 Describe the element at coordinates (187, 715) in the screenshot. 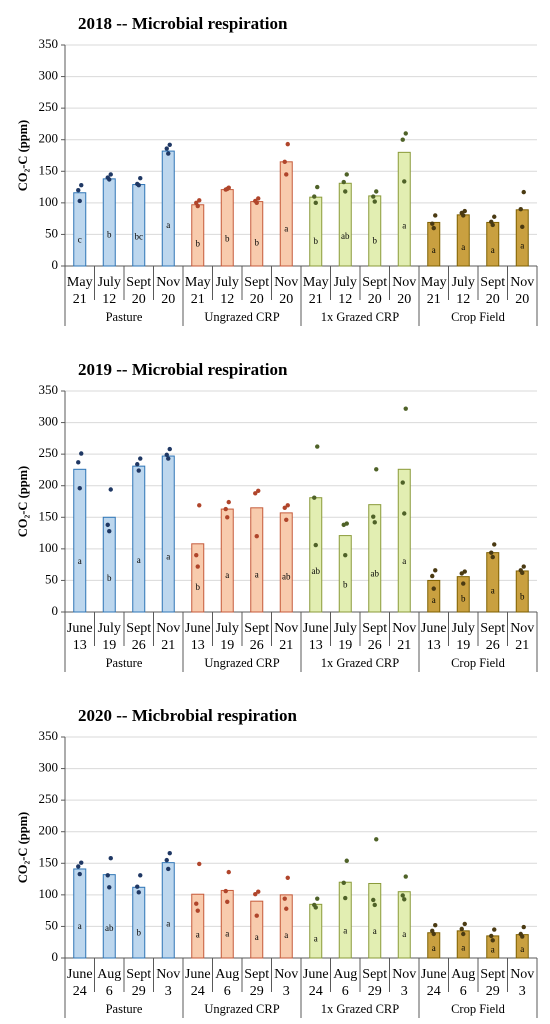

I see `chart-title: 2020 -- Micbrobial respiration` at that location.